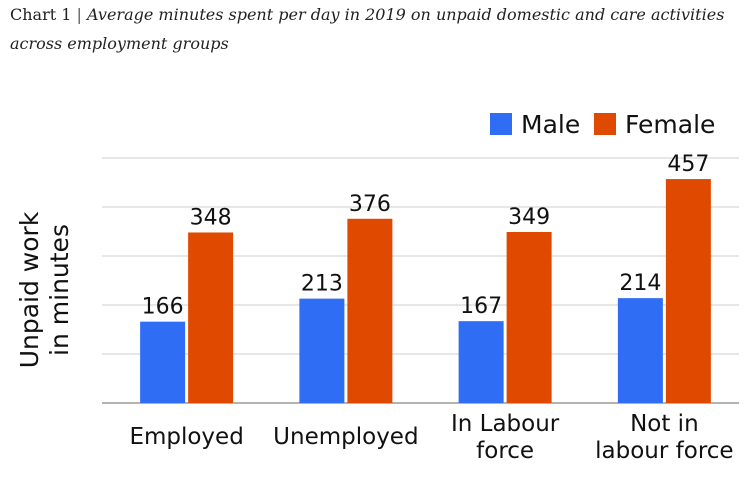 This screenshot has width=750, height=486. What do you see at coordinates (322, 284) in the screenshot?
I see `value-label: 213` at bounding box center [322, 284].